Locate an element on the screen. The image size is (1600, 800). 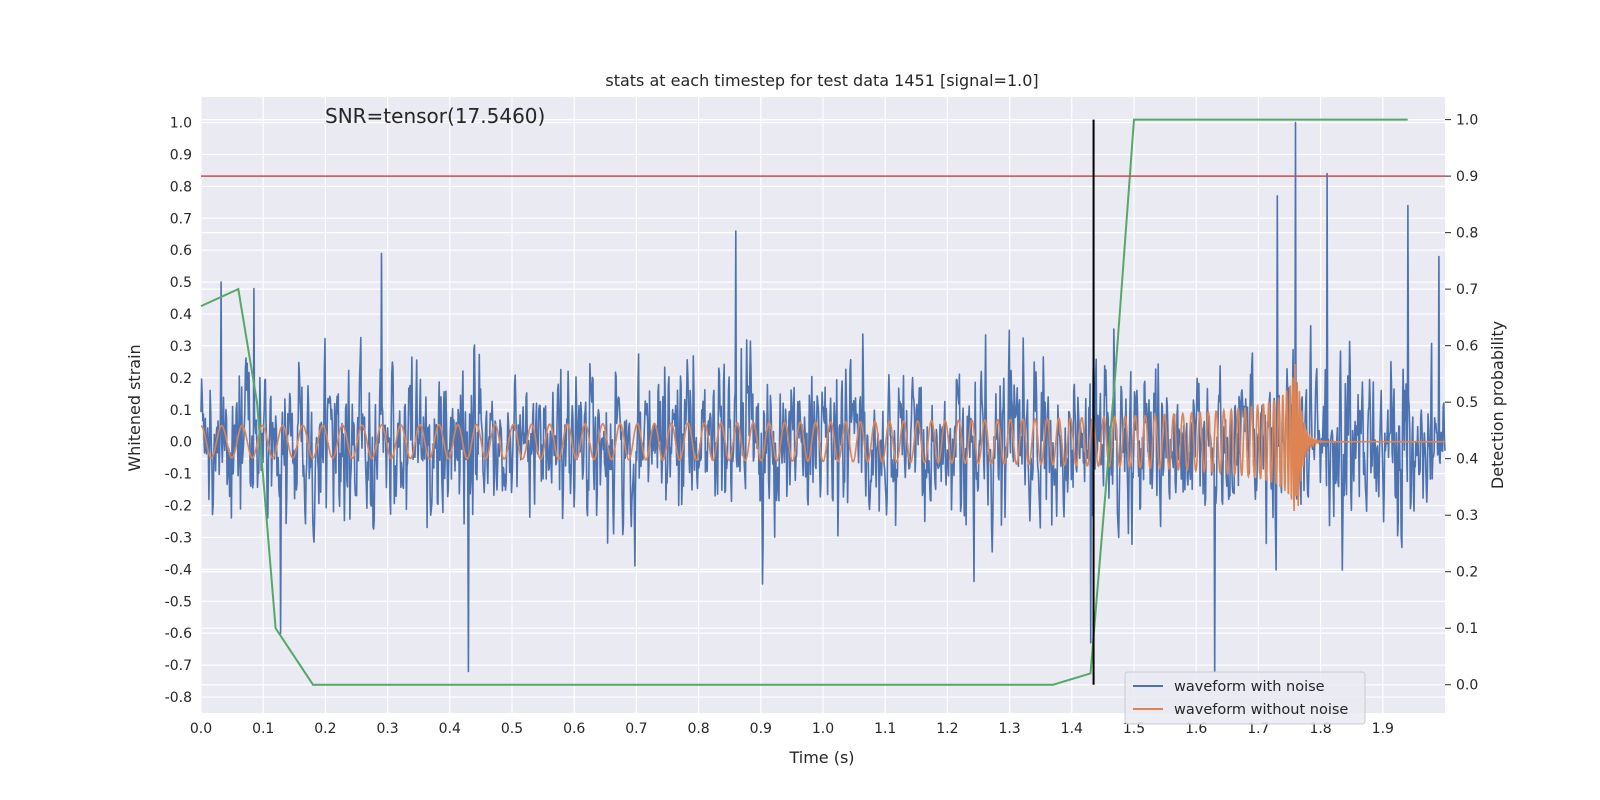
x-tick-label: 1.1 is located at coordinates (885, 729).